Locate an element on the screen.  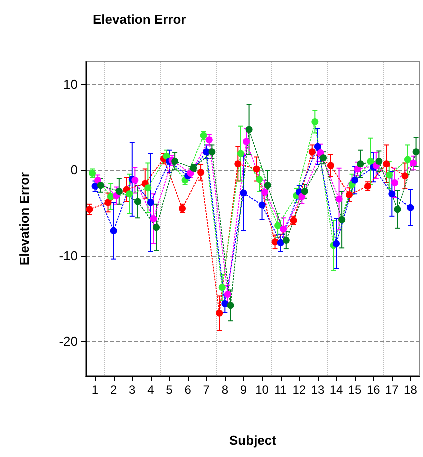
x-tick-label: 6 is located at coordinates (188, 390).